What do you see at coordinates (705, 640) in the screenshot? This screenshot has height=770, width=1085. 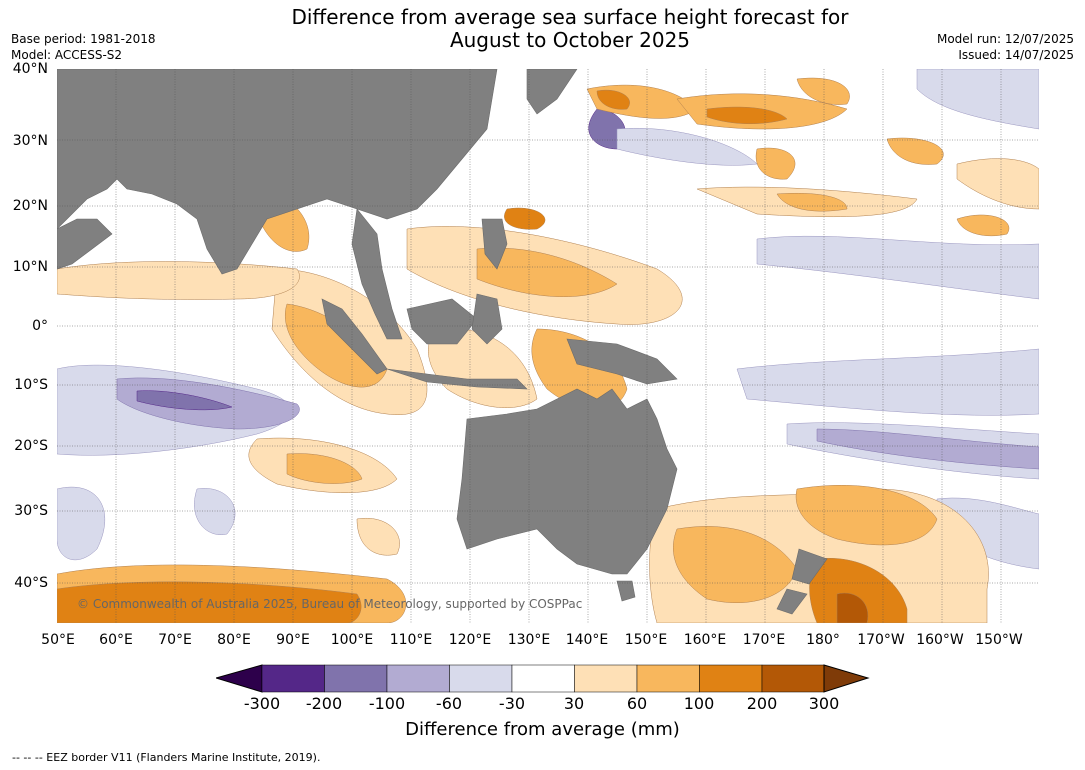 I see `lon-label-160e: 160°E` at bounding box center [705, 640].